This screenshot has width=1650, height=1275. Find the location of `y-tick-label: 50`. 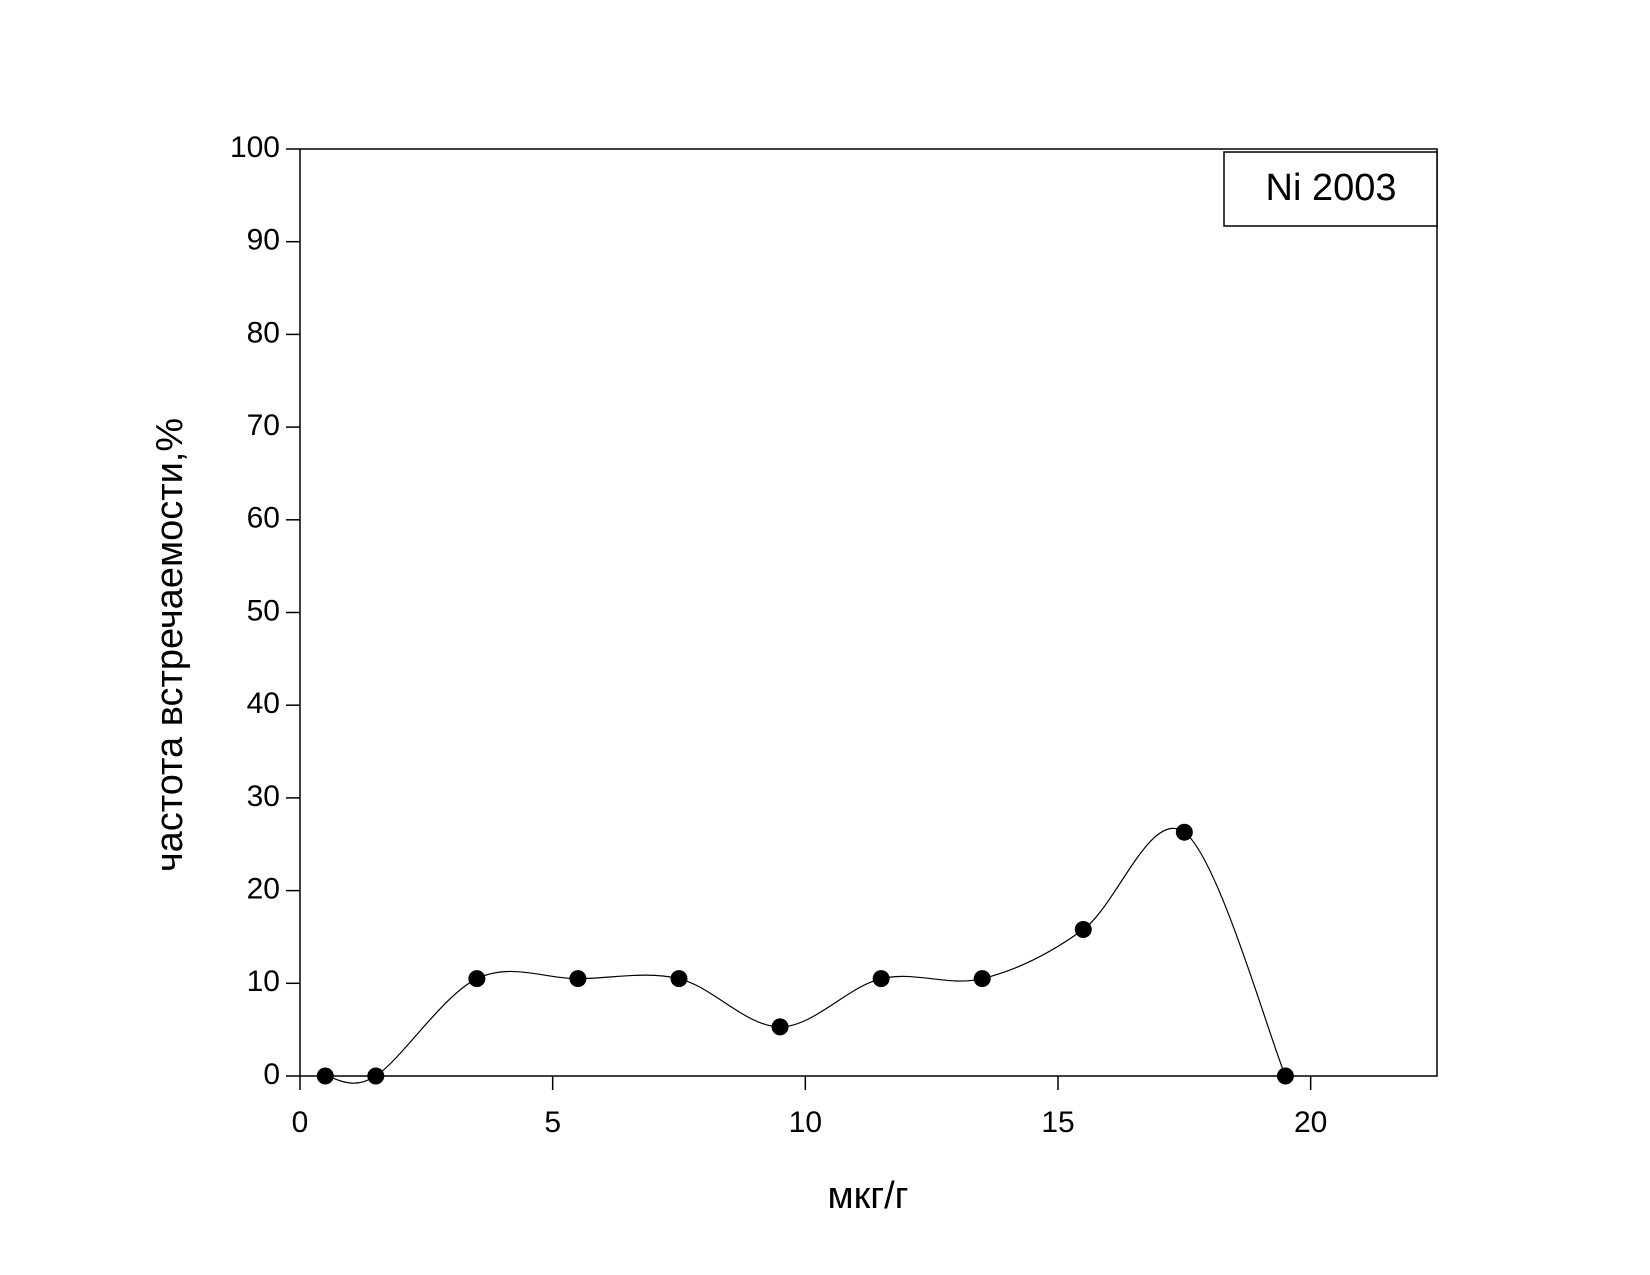

y-tick-label: 50 is located at coordinates (263, 610).